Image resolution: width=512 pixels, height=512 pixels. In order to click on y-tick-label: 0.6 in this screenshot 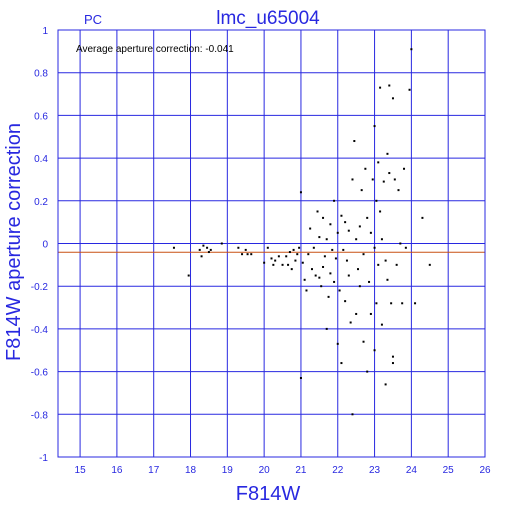, I will do `click(41, 116)`.